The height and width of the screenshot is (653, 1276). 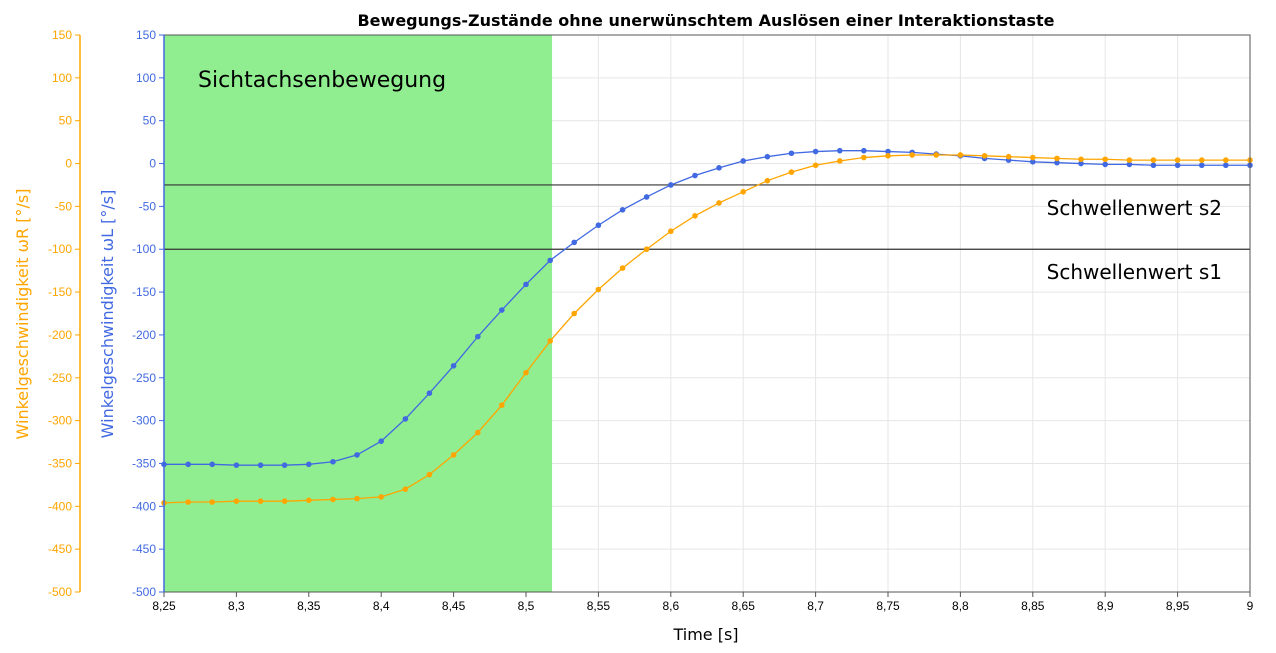 I want to click on y-left-tick-label-8: -250, so click(x=144, y=378).